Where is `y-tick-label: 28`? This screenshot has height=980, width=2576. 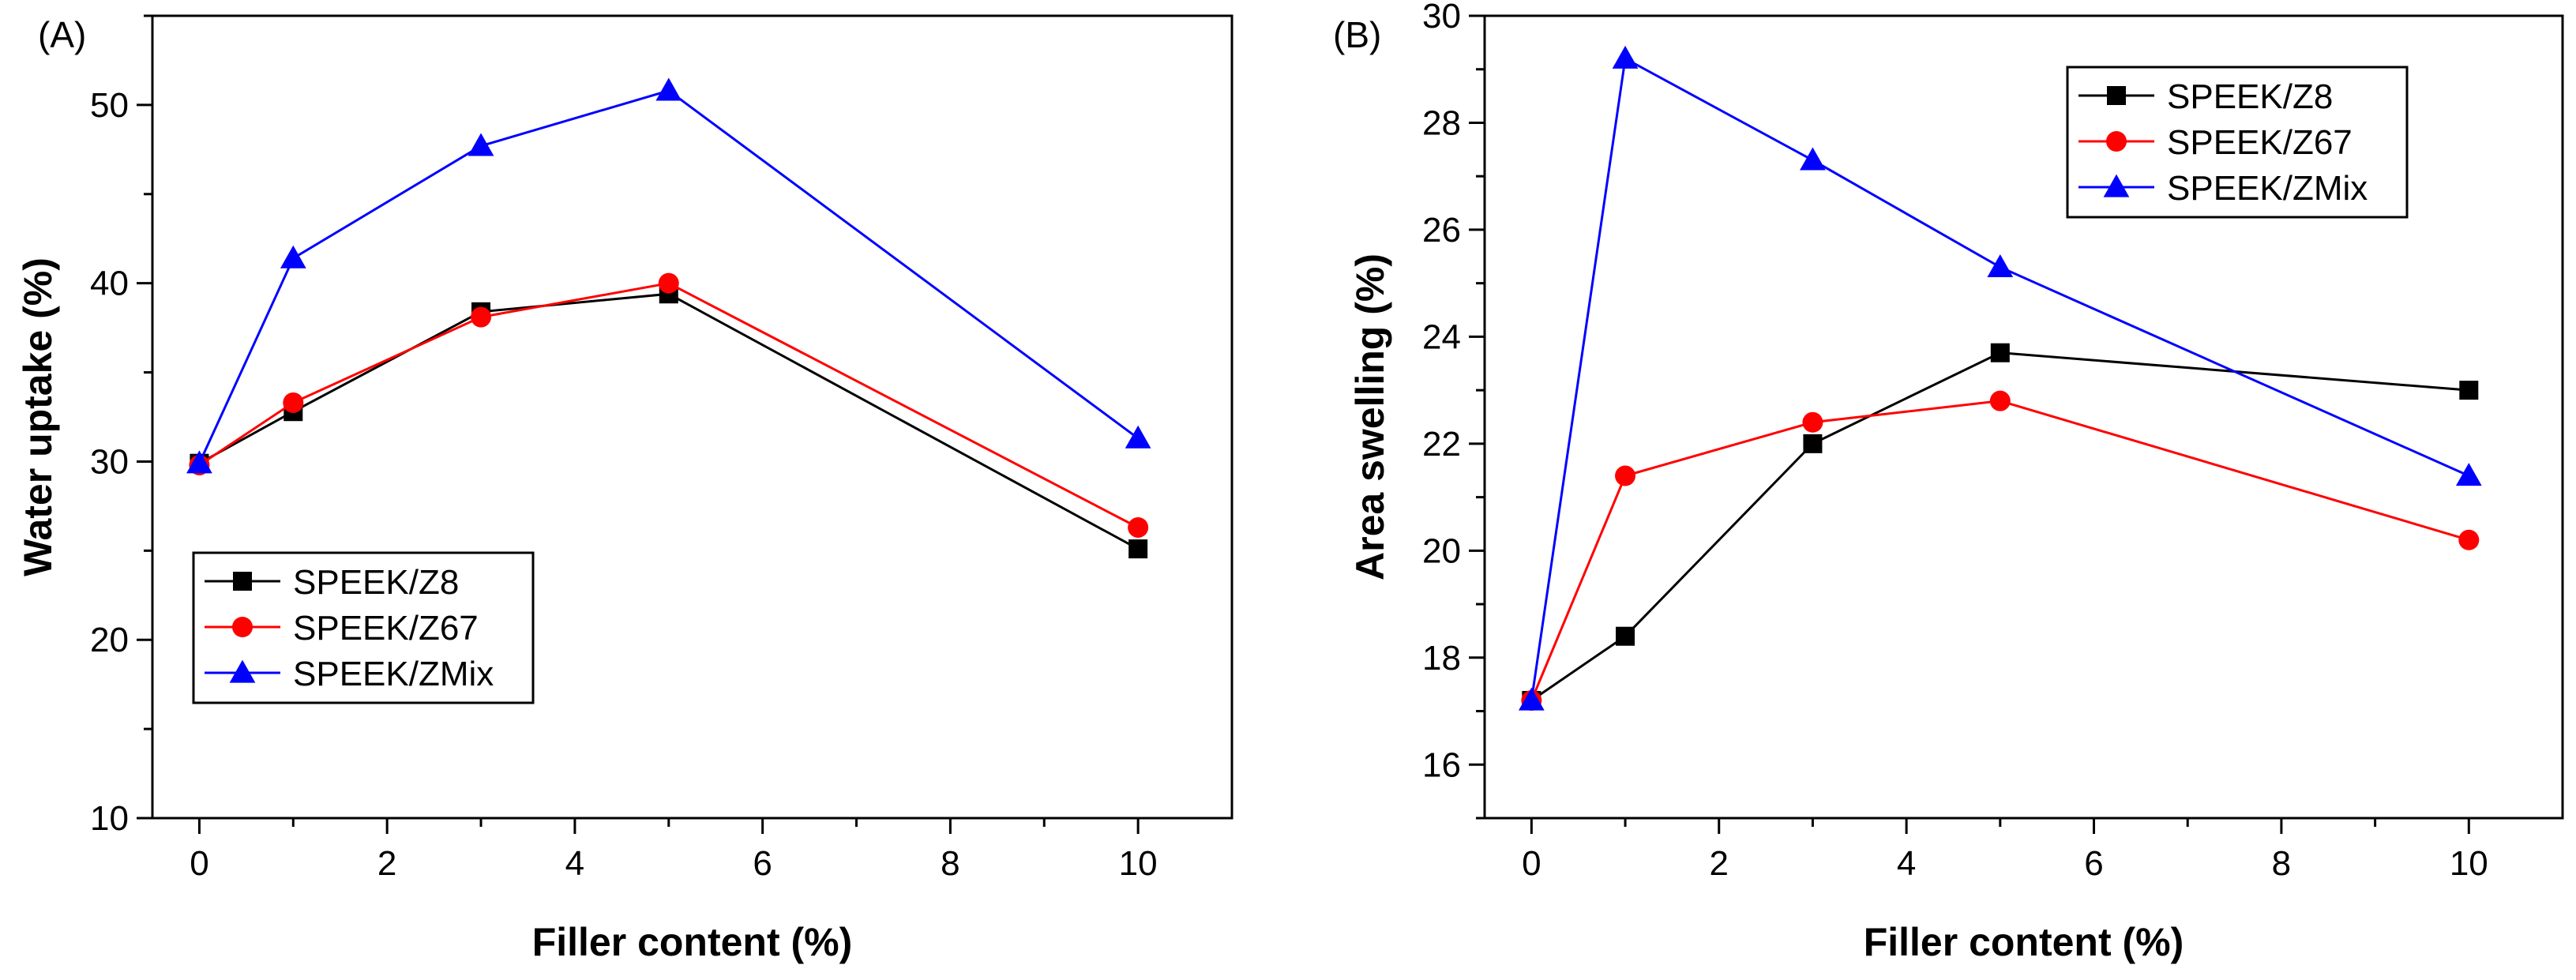
y-tick-label: 28 is located at coordinates (1441, 123).